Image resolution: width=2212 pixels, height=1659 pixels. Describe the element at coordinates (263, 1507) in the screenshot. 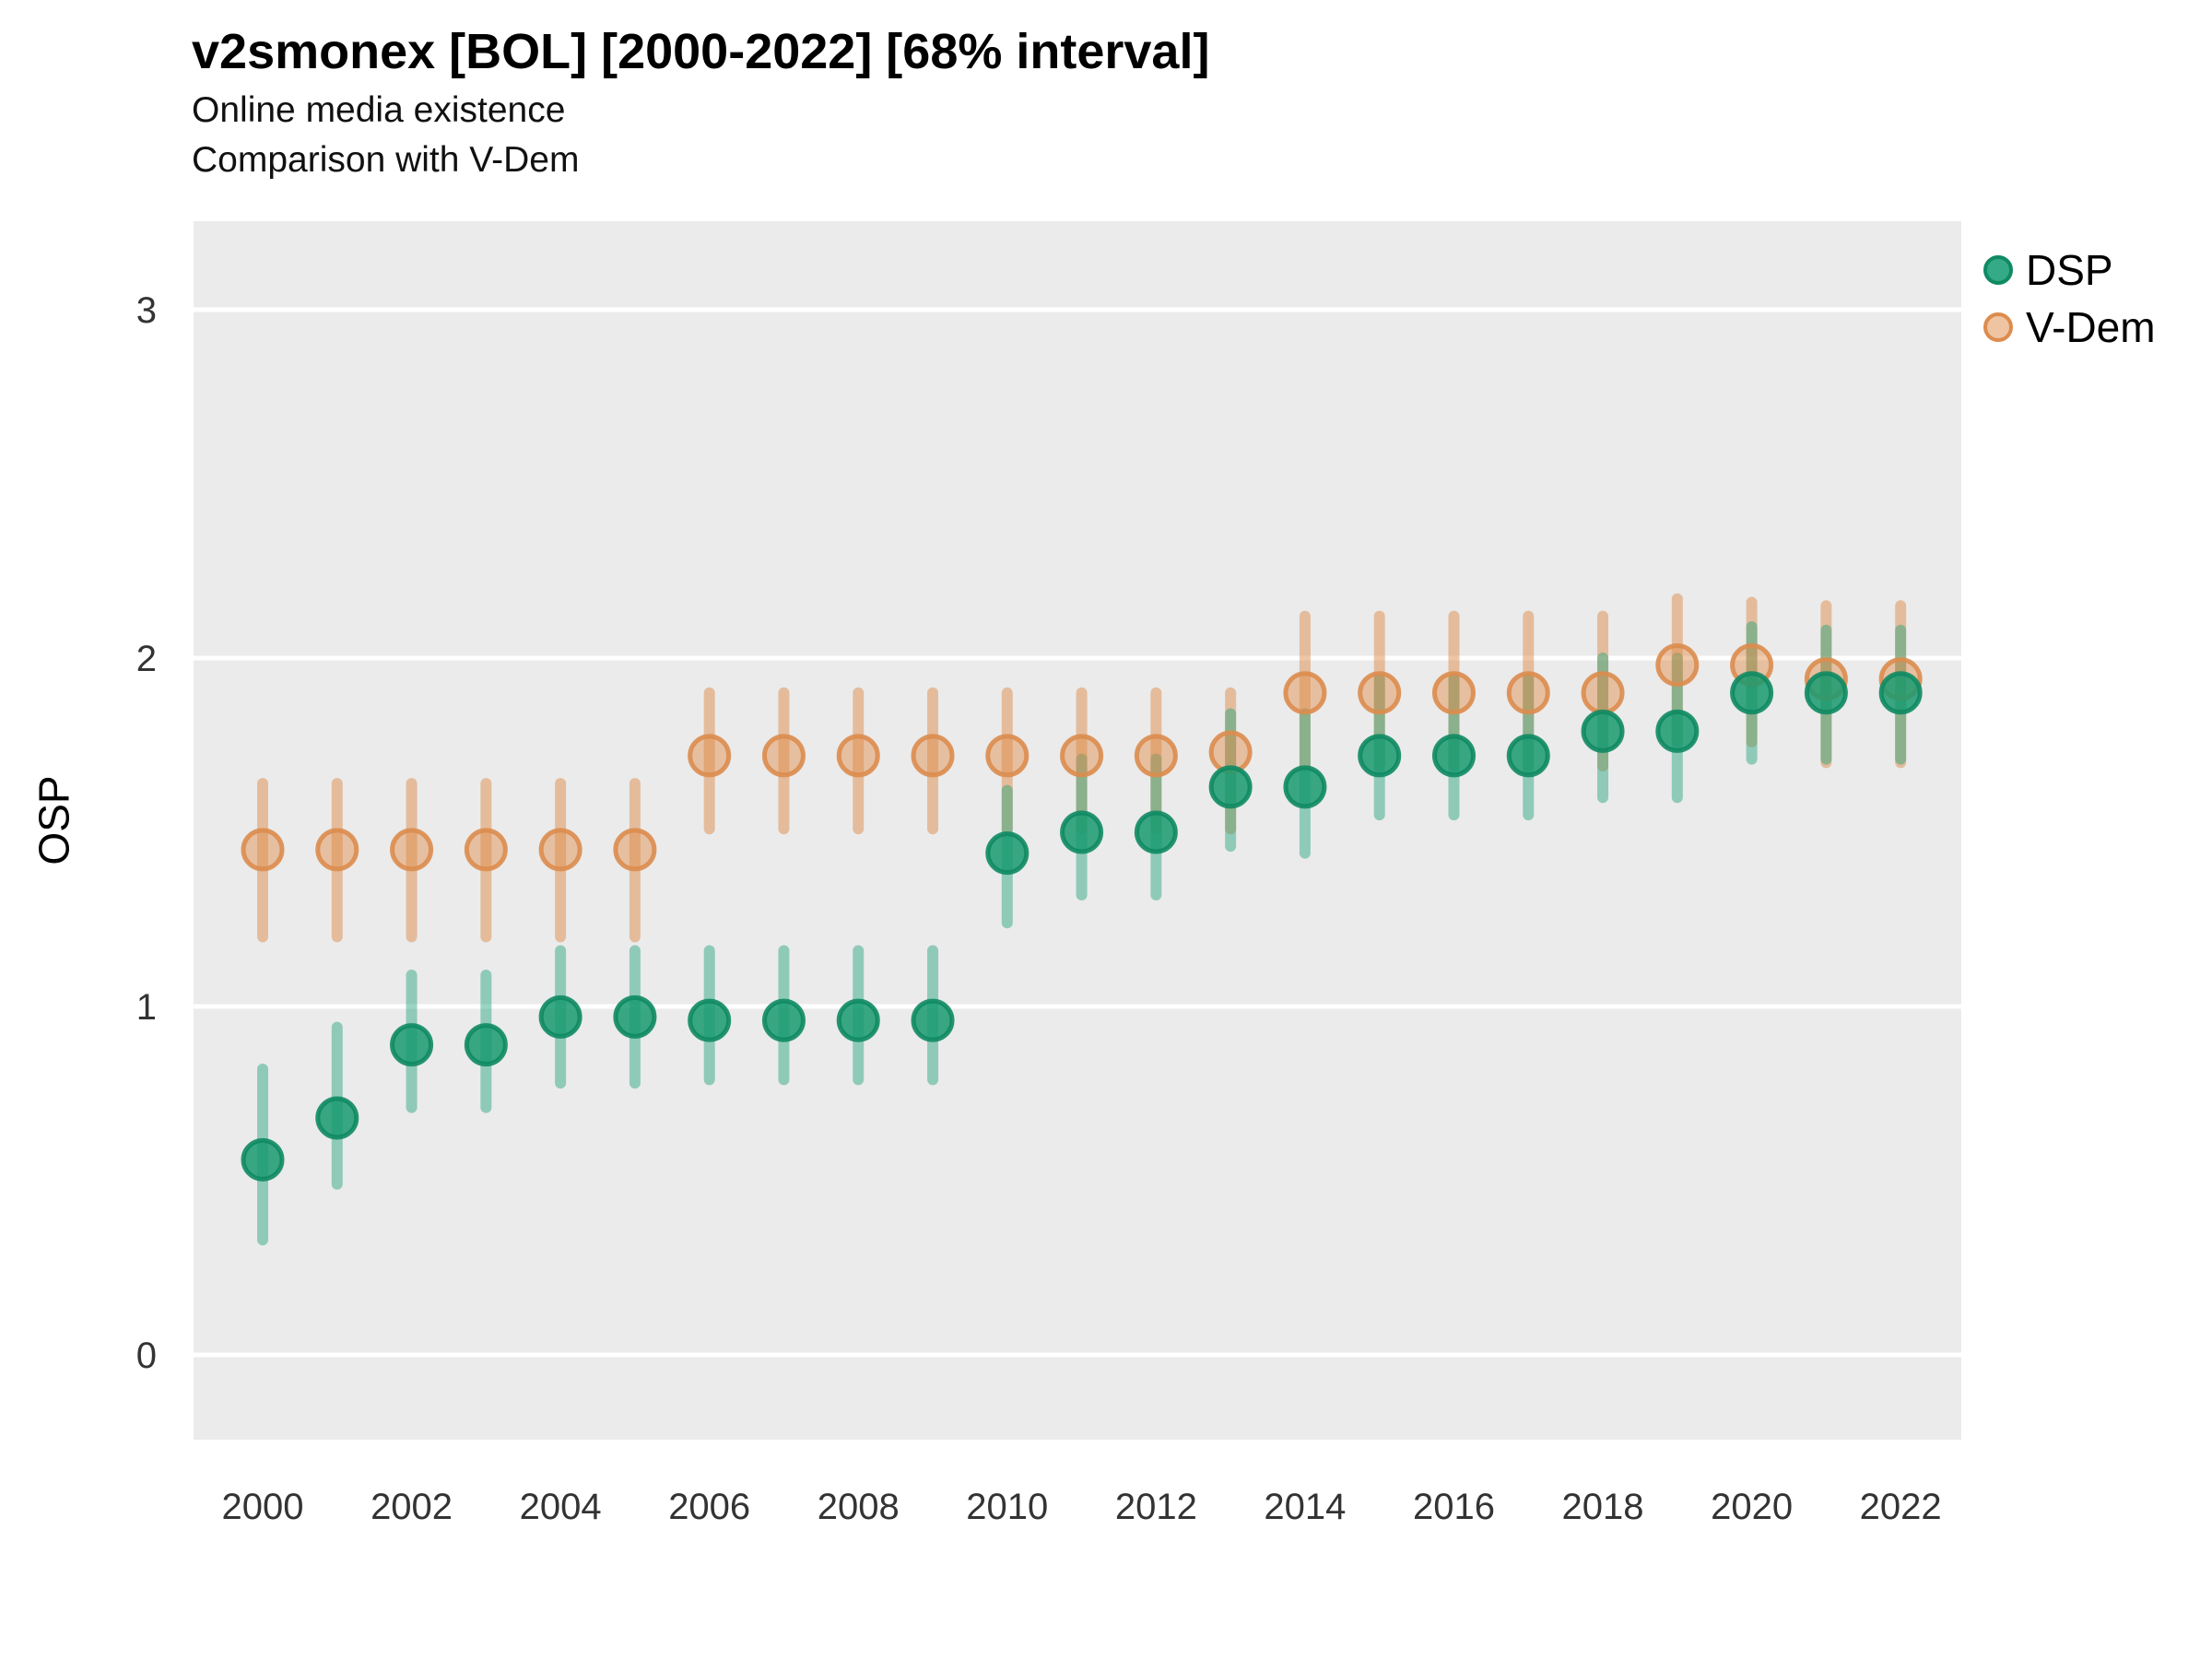

I see `x-tick-label-2000: 2000` at that location.